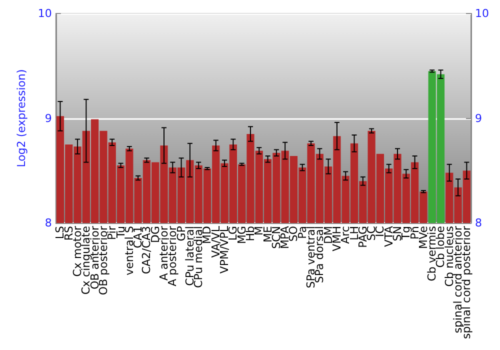 This screenshot has height=350, width=500. Describe the element at coordinates (21, 118) in the screenshot. I see `y-axis-title: Log2 (expression)` at that location.